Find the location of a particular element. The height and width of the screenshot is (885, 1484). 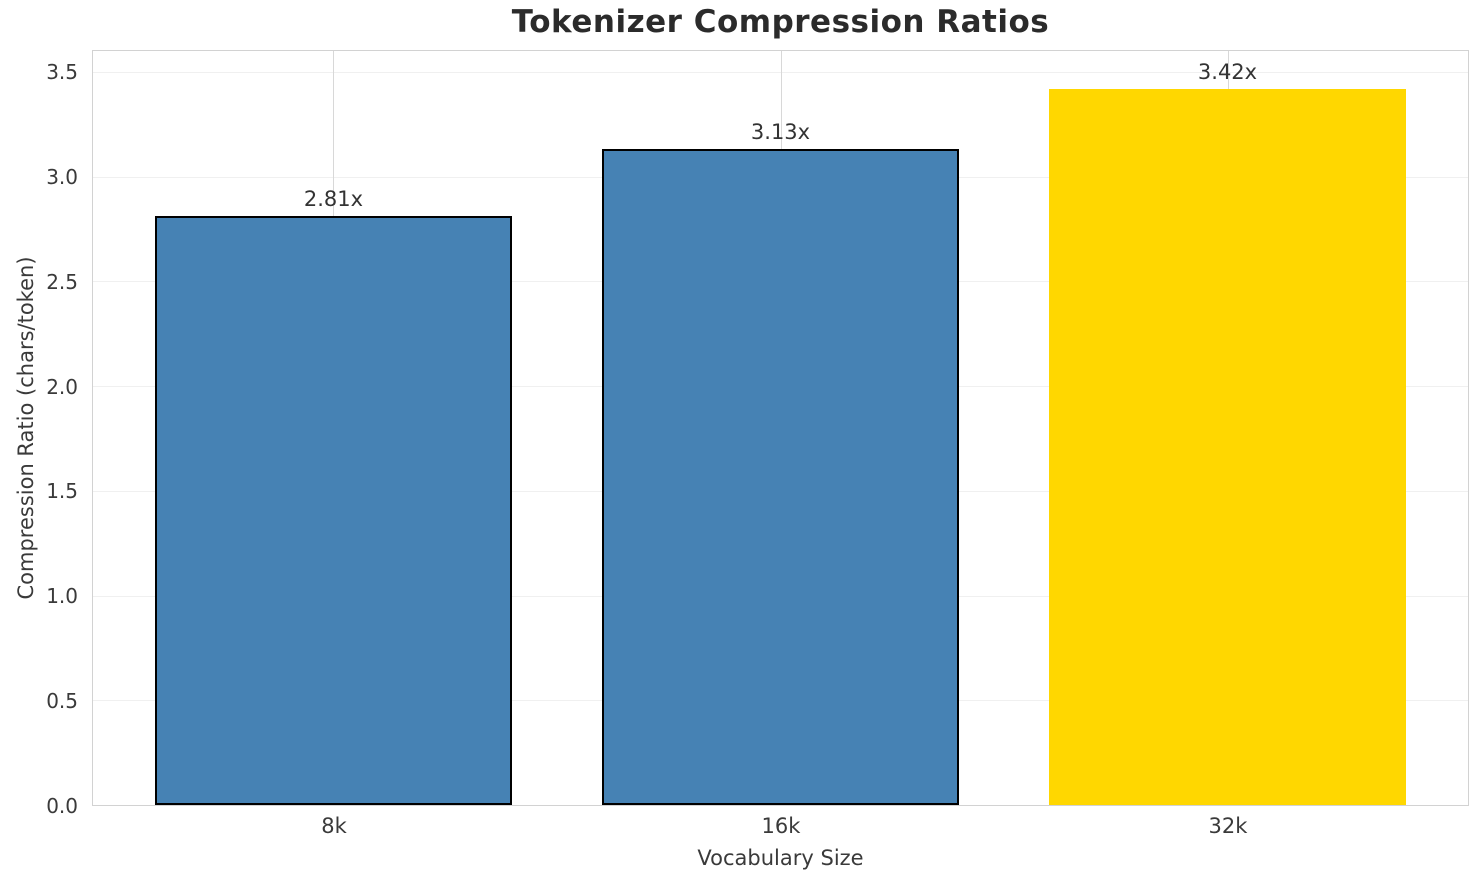

x-tick-label: 16k is located at coordinates (781, 826).